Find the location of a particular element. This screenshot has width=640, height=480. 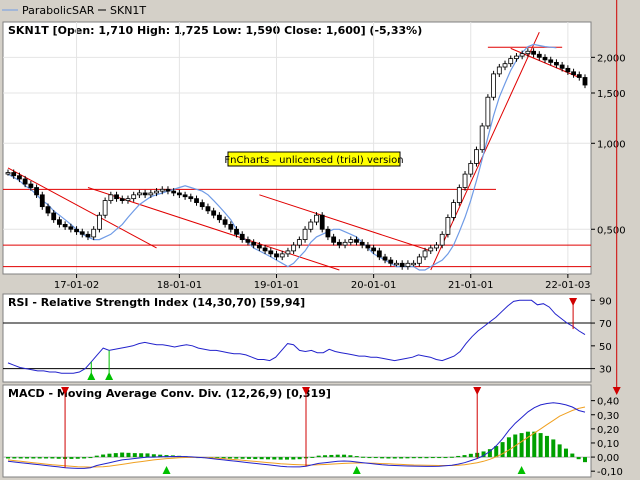

price-x-tick-label: 19-01-01 is located at coordinates (276, 285).